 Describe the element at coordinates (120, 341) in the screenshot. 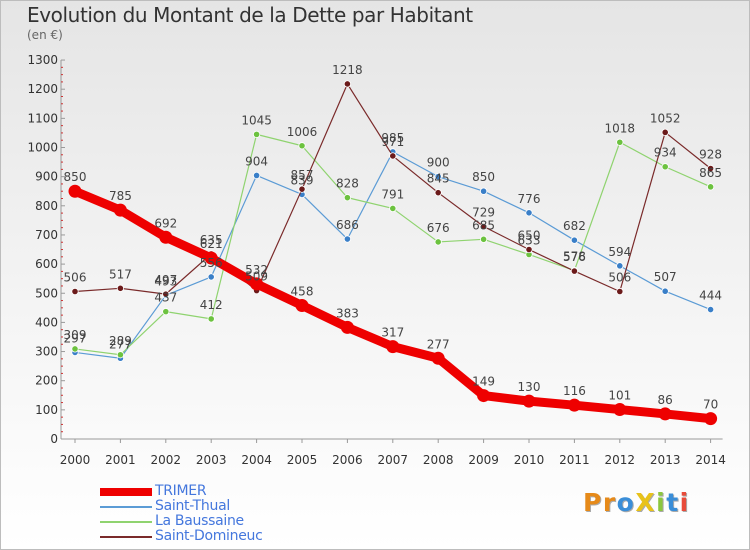

I see `data-label: 289` at that location.